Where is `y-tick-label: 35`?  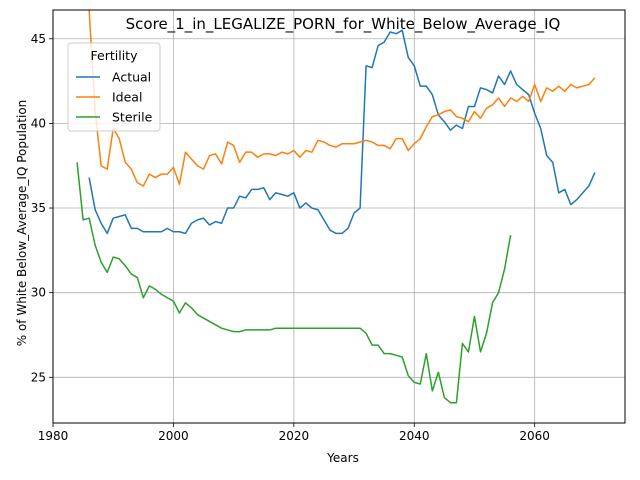
y-tick-label: 35 is located at coordinates (38, 208).